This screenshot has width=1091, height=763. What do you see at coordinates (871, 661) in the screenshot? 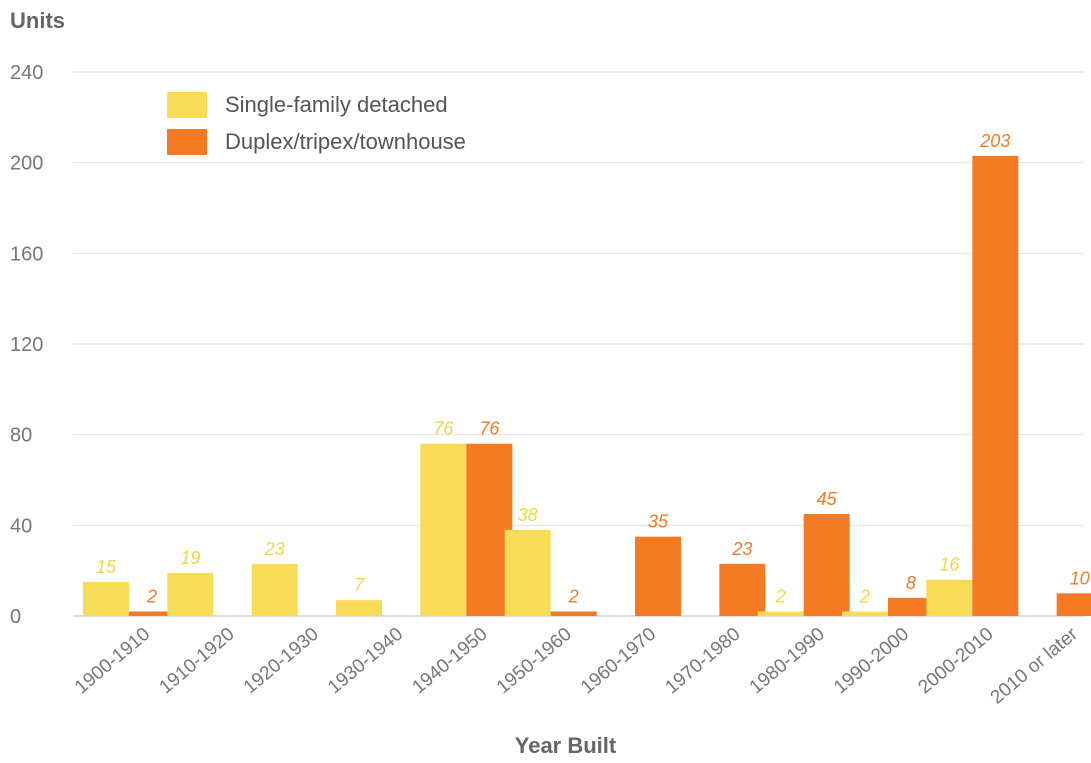
I see `x-tick-label-9: 1990-2000` at bounding box center [871, 661].